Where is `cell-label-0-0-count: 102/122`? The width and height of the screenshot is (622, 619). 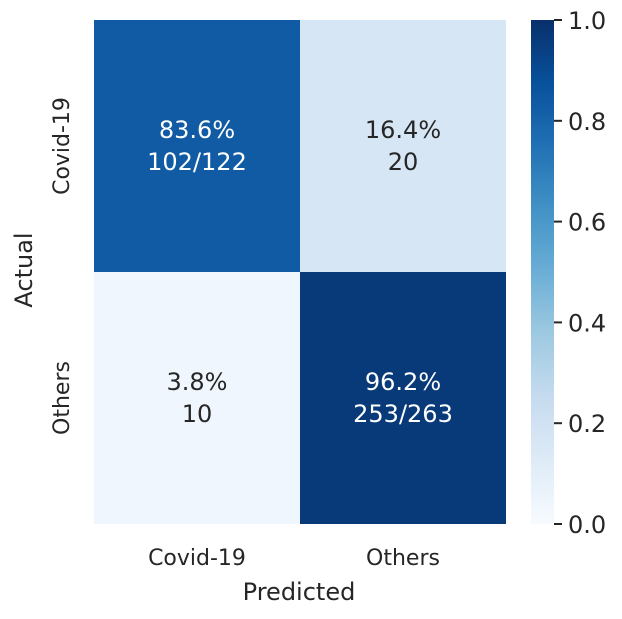 cell-label-0-0-count: 102/122 is located at coordinates (197, 162).